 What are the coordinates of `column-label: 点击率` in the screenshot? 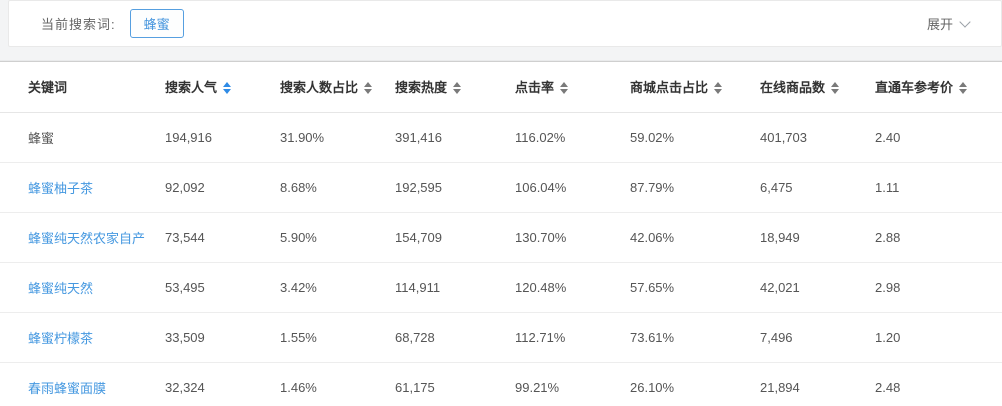 It's located at (535, 88).